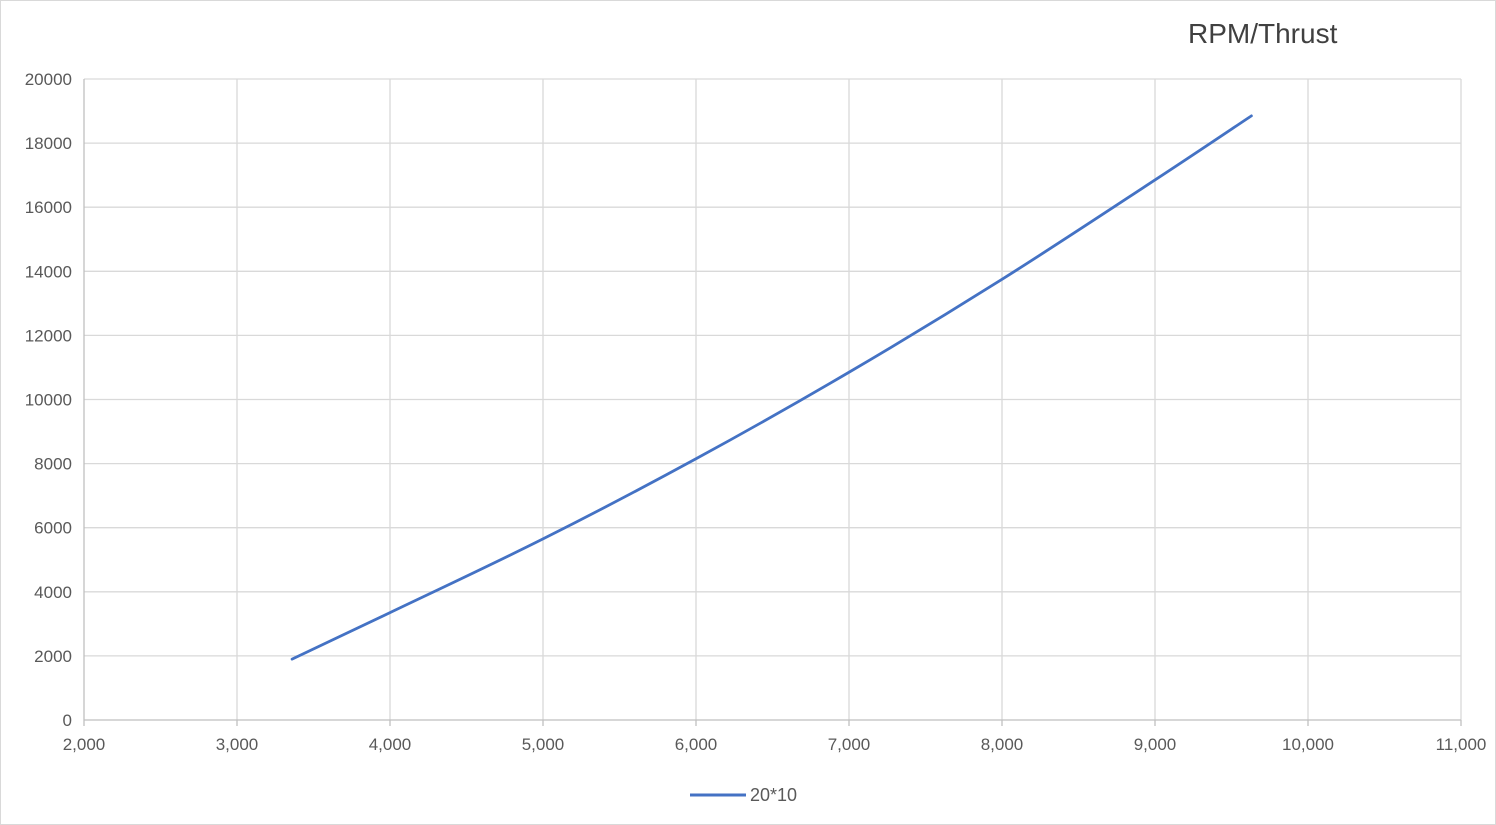 The image size is (1496, 825). I want to click on y-tick-label: 6000, so click(53, 528).